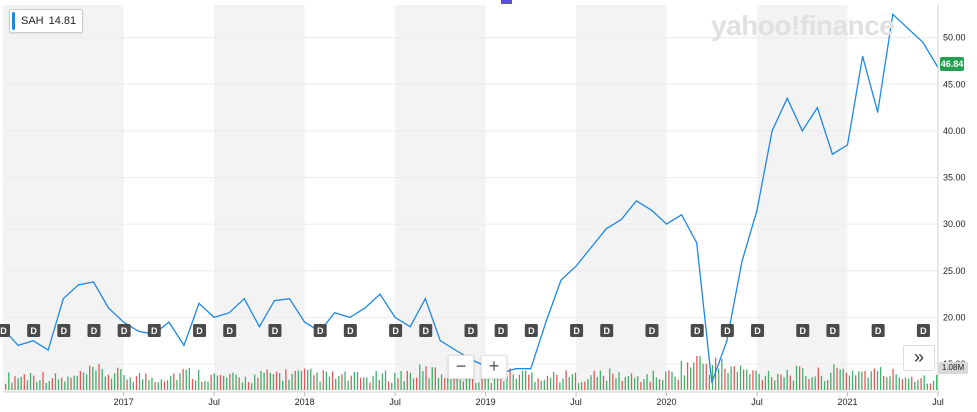  I want to click on current-price-badge: 46.84, so click(952, 64).